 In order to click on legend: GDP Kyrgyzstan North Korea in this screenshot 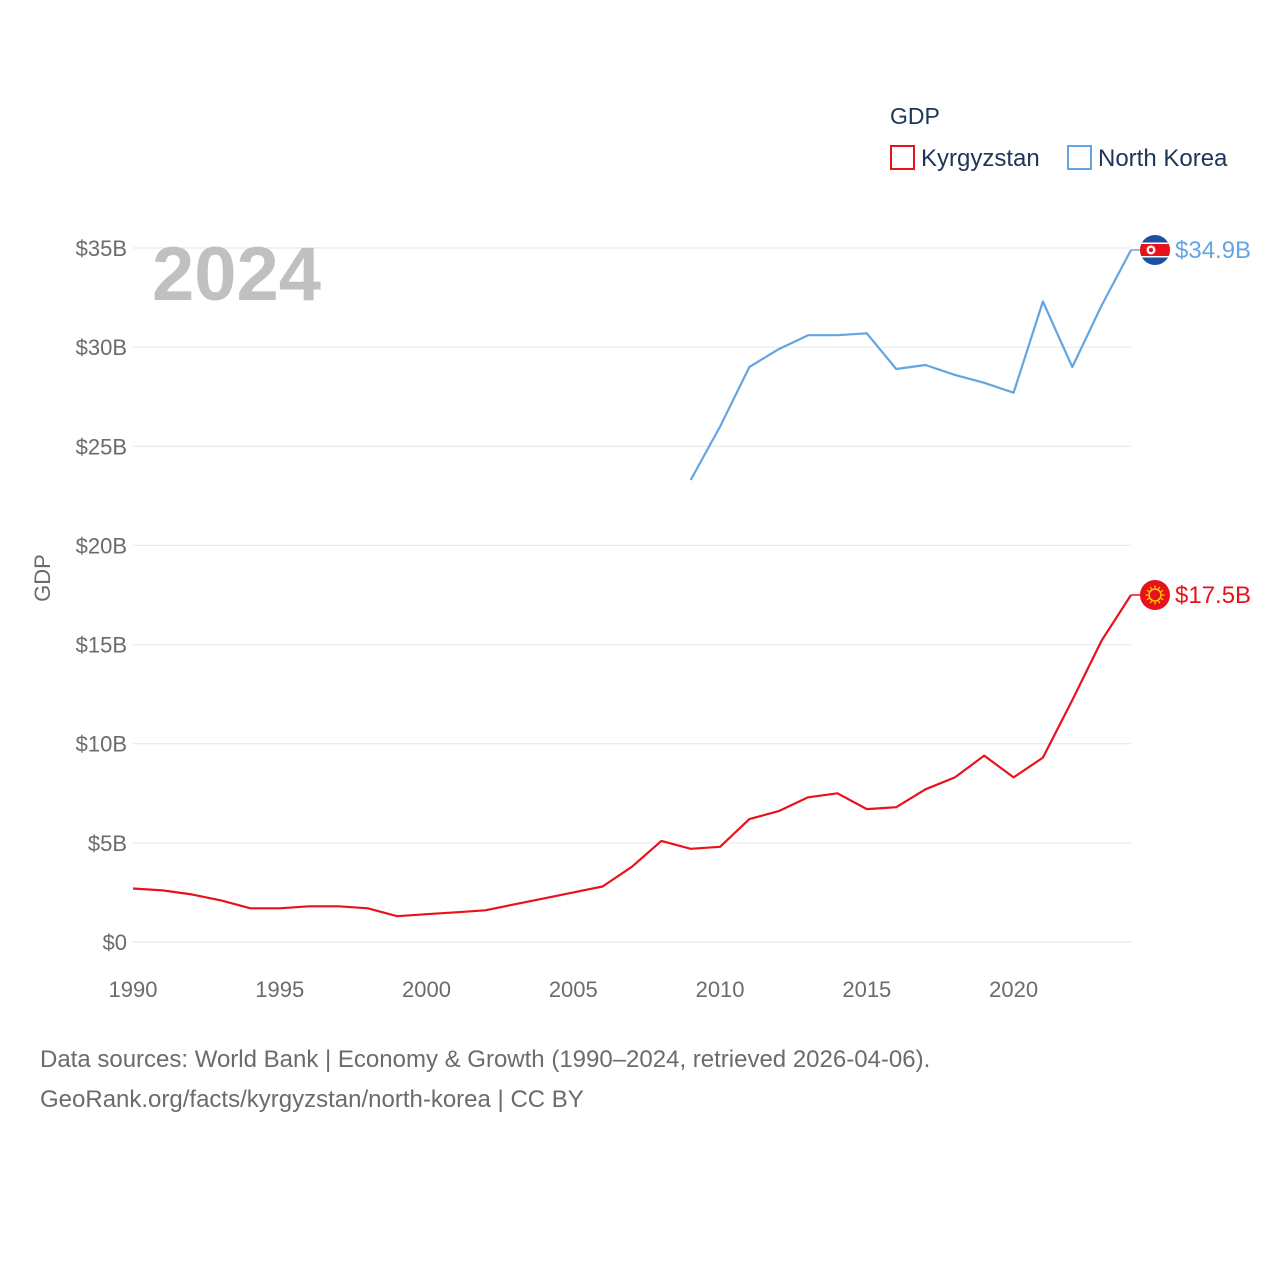, I will do `click(1059, 137)`.